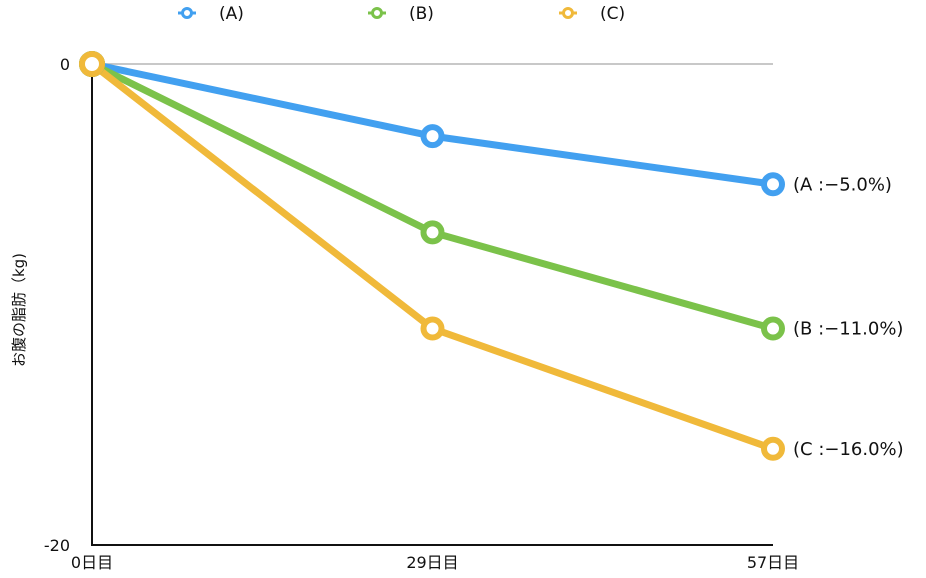  What do you see at coordinates (421, 14) in the screenshot?
I see `legend-label-b: (B)` at bounding box center [421, 14].